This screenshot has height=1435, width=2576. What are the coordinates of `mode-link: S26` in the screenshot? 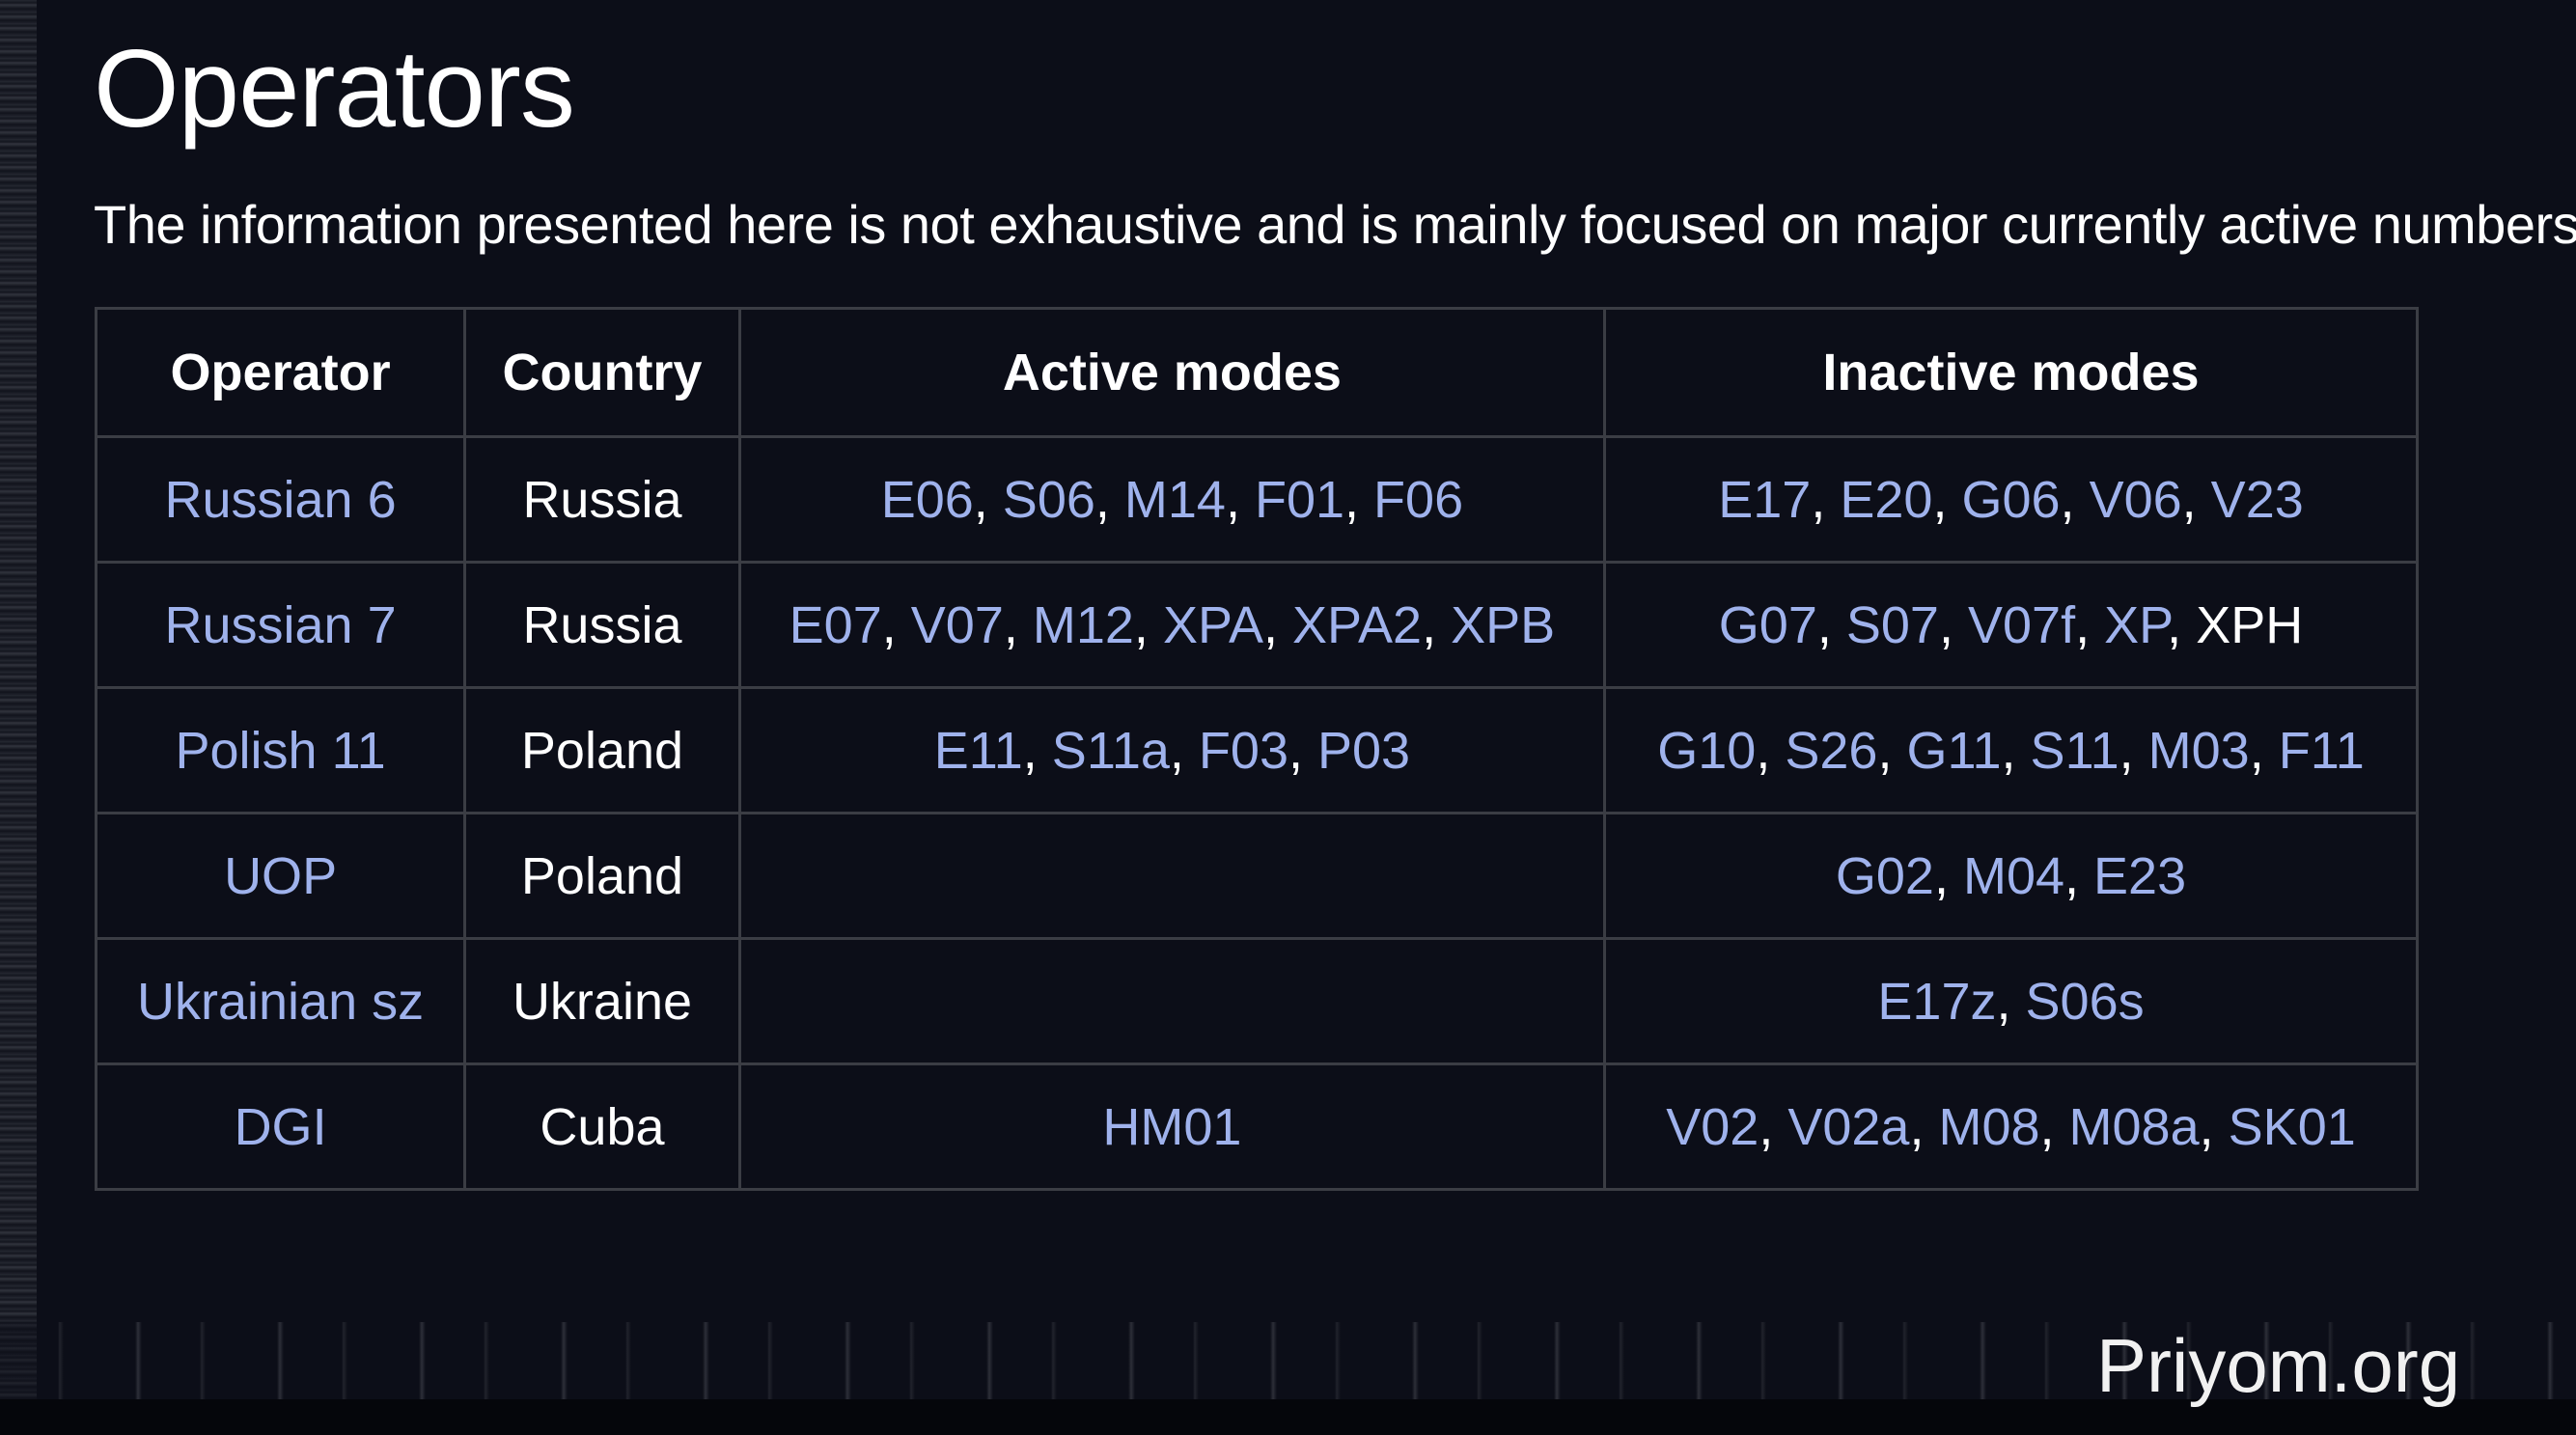 It's located at (1831, 750).